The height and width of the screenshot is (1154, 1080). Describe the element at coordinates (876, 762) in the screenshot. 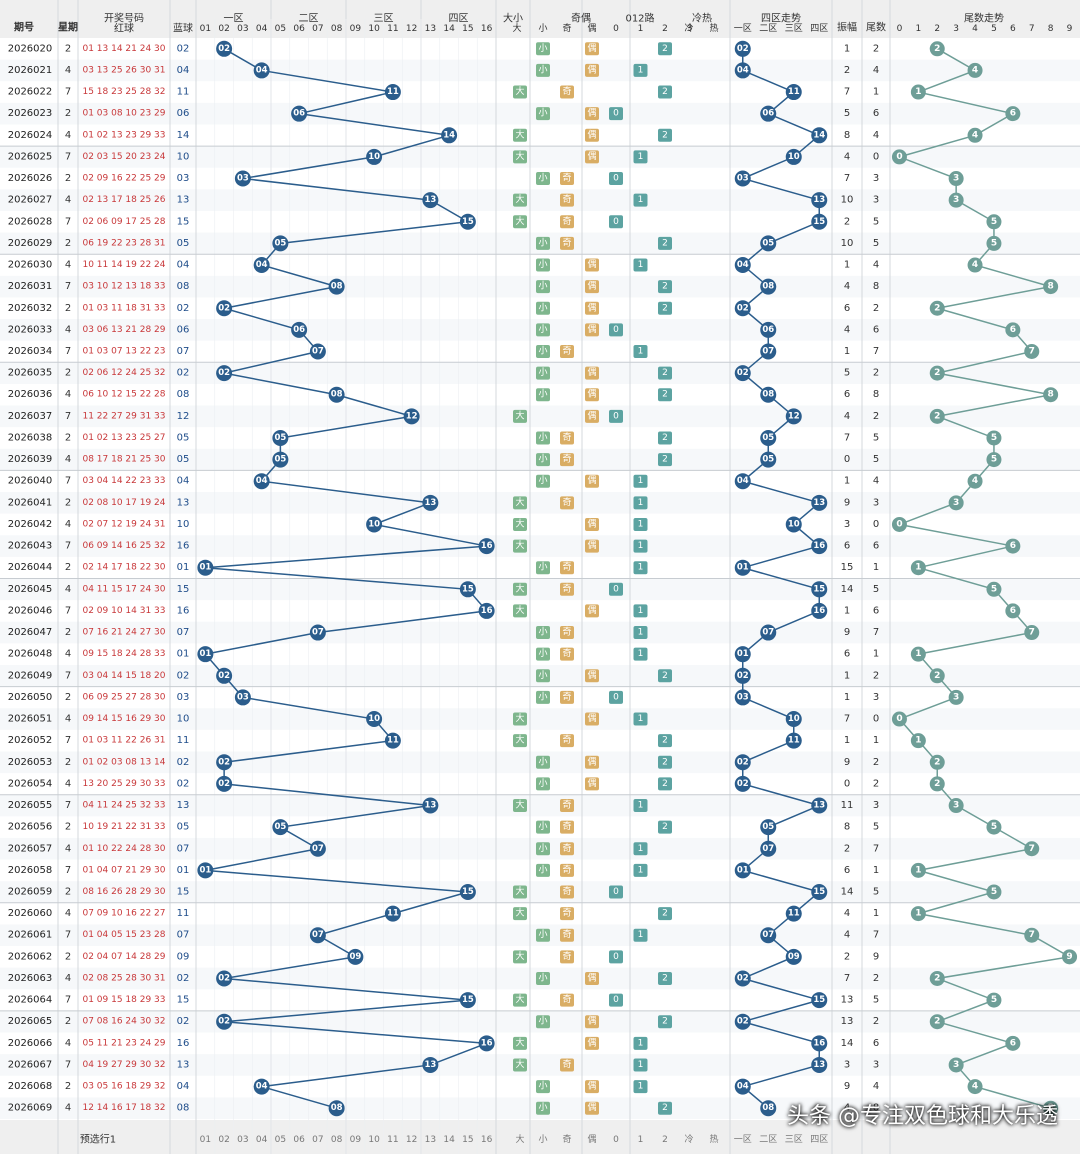

I see `tail-value: 2` at that location.